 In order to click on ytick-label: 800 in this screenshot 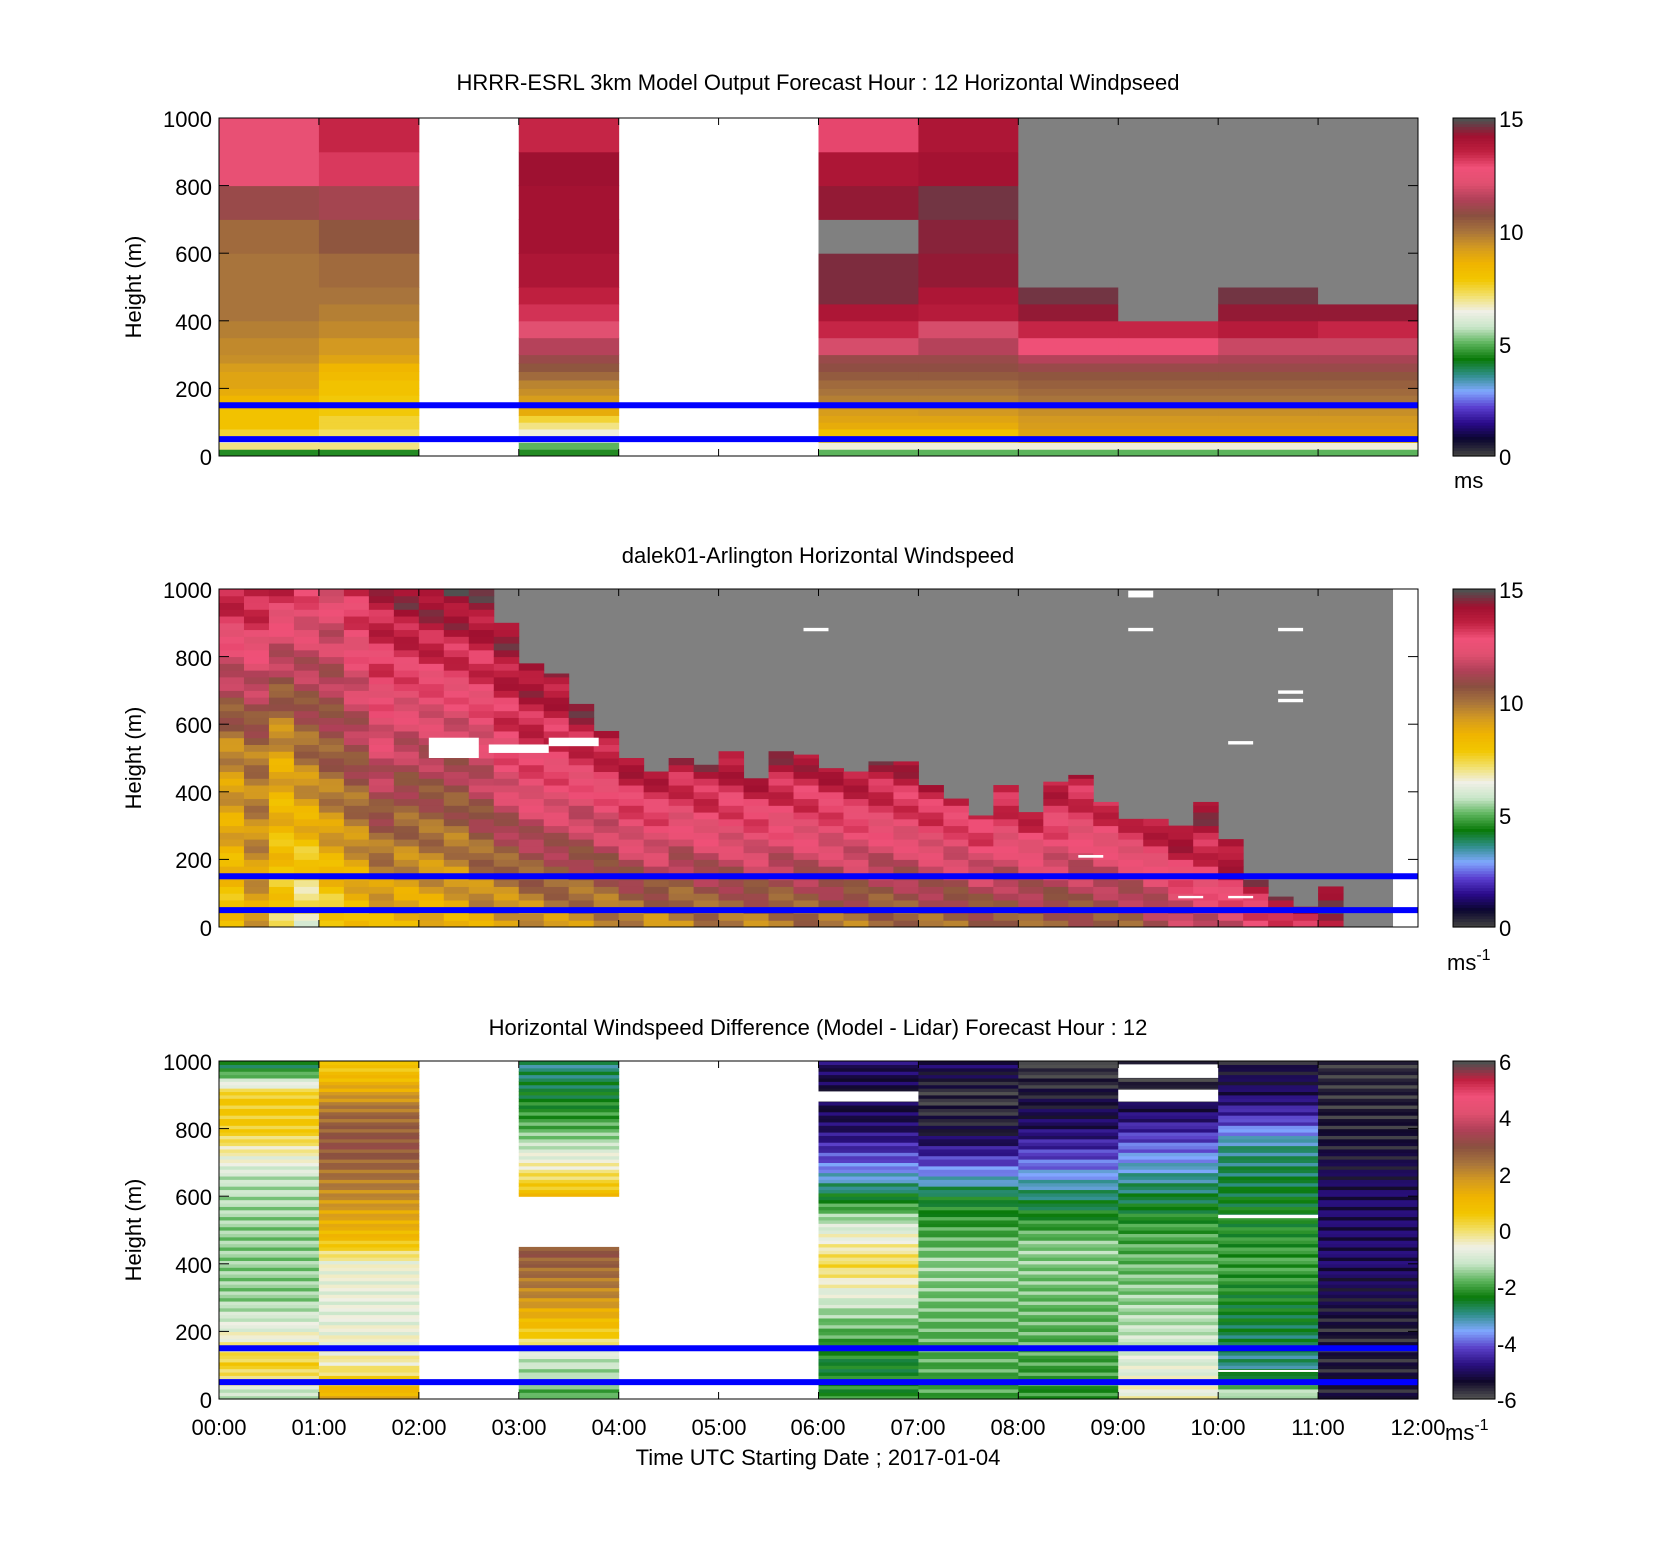, I will do `click(193, 658)`.